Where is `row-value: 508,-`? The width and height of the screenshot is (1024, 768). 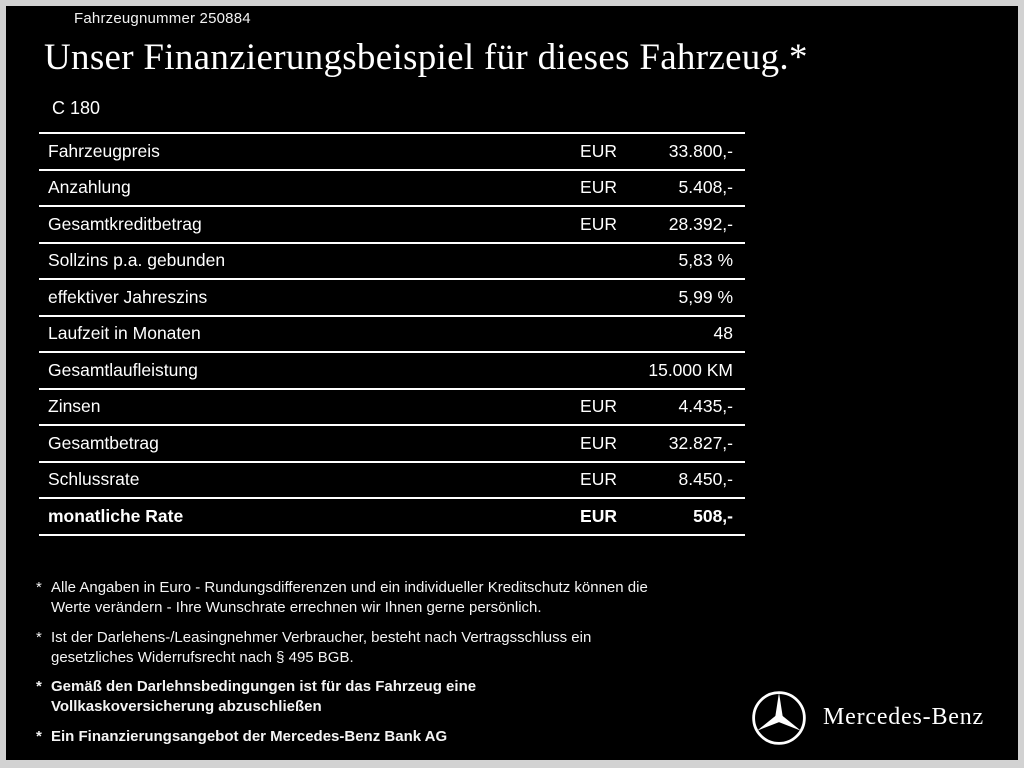 row-value: 508,- is located at coordinates (713, 515).